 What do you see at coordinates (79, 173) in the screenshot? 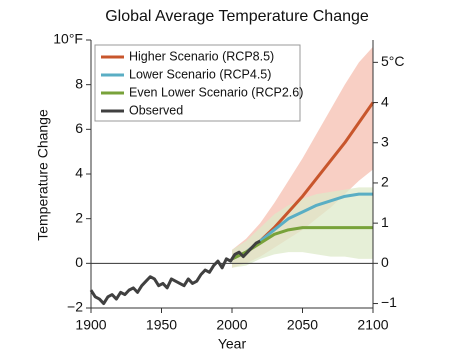
I see `y-tick-label: 4` at bounding box center [79, 173].